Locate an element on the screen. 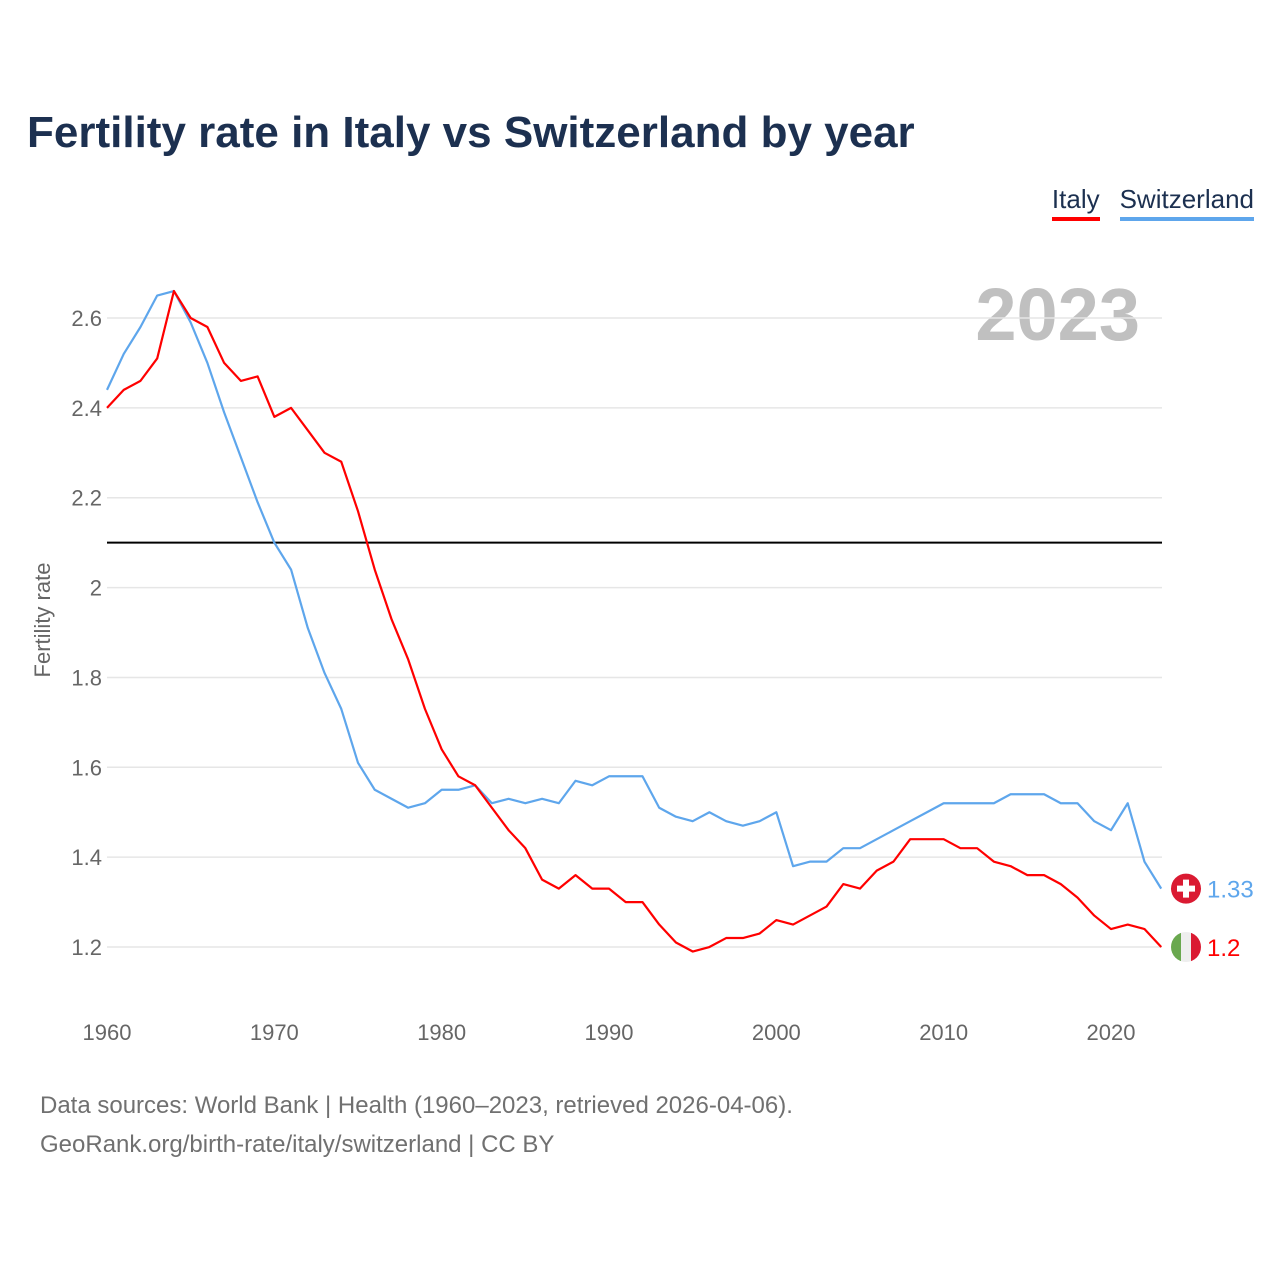  y-tick-label: 1.4 is located at coordinates (86, 857).